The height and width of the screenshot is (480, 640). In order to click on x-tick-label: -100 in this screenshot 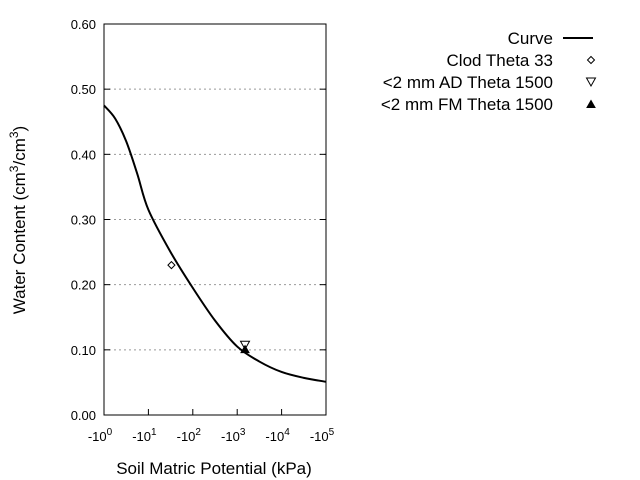, I will do `click(100, 435)`.